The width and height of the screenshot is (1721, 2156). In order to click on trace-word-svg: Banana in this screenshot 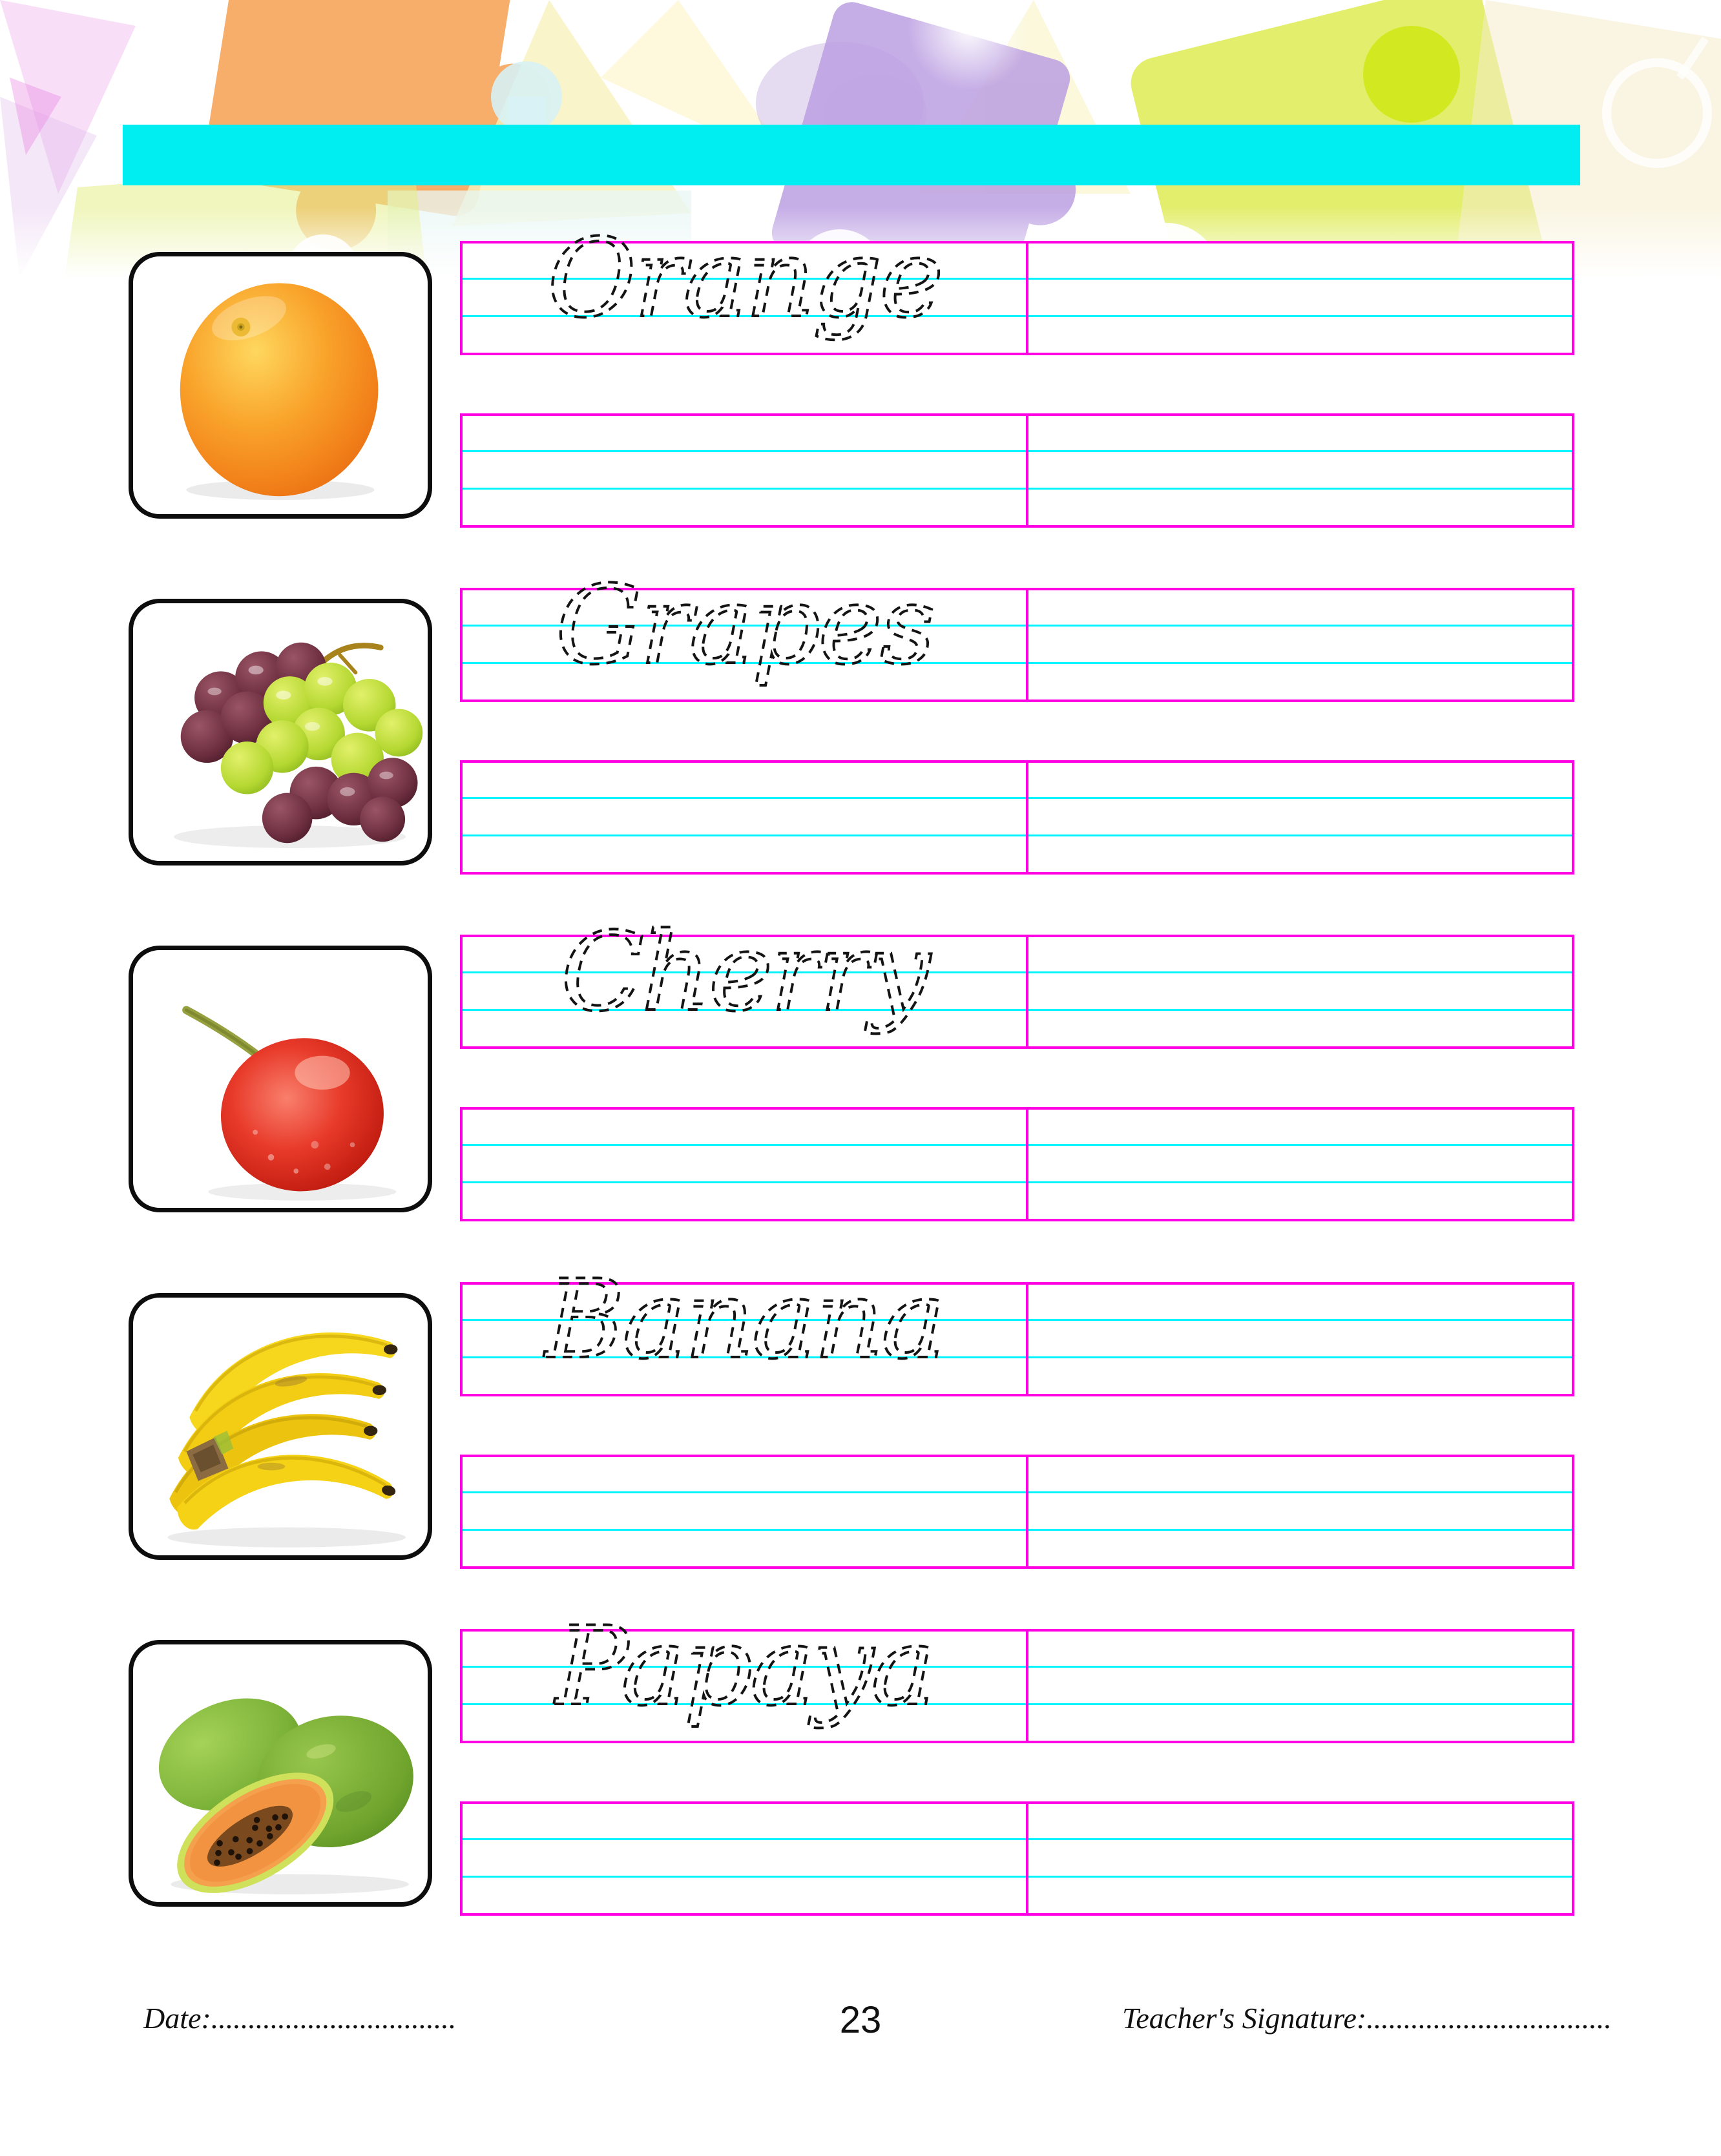, I will do `click(744, 1319)`.